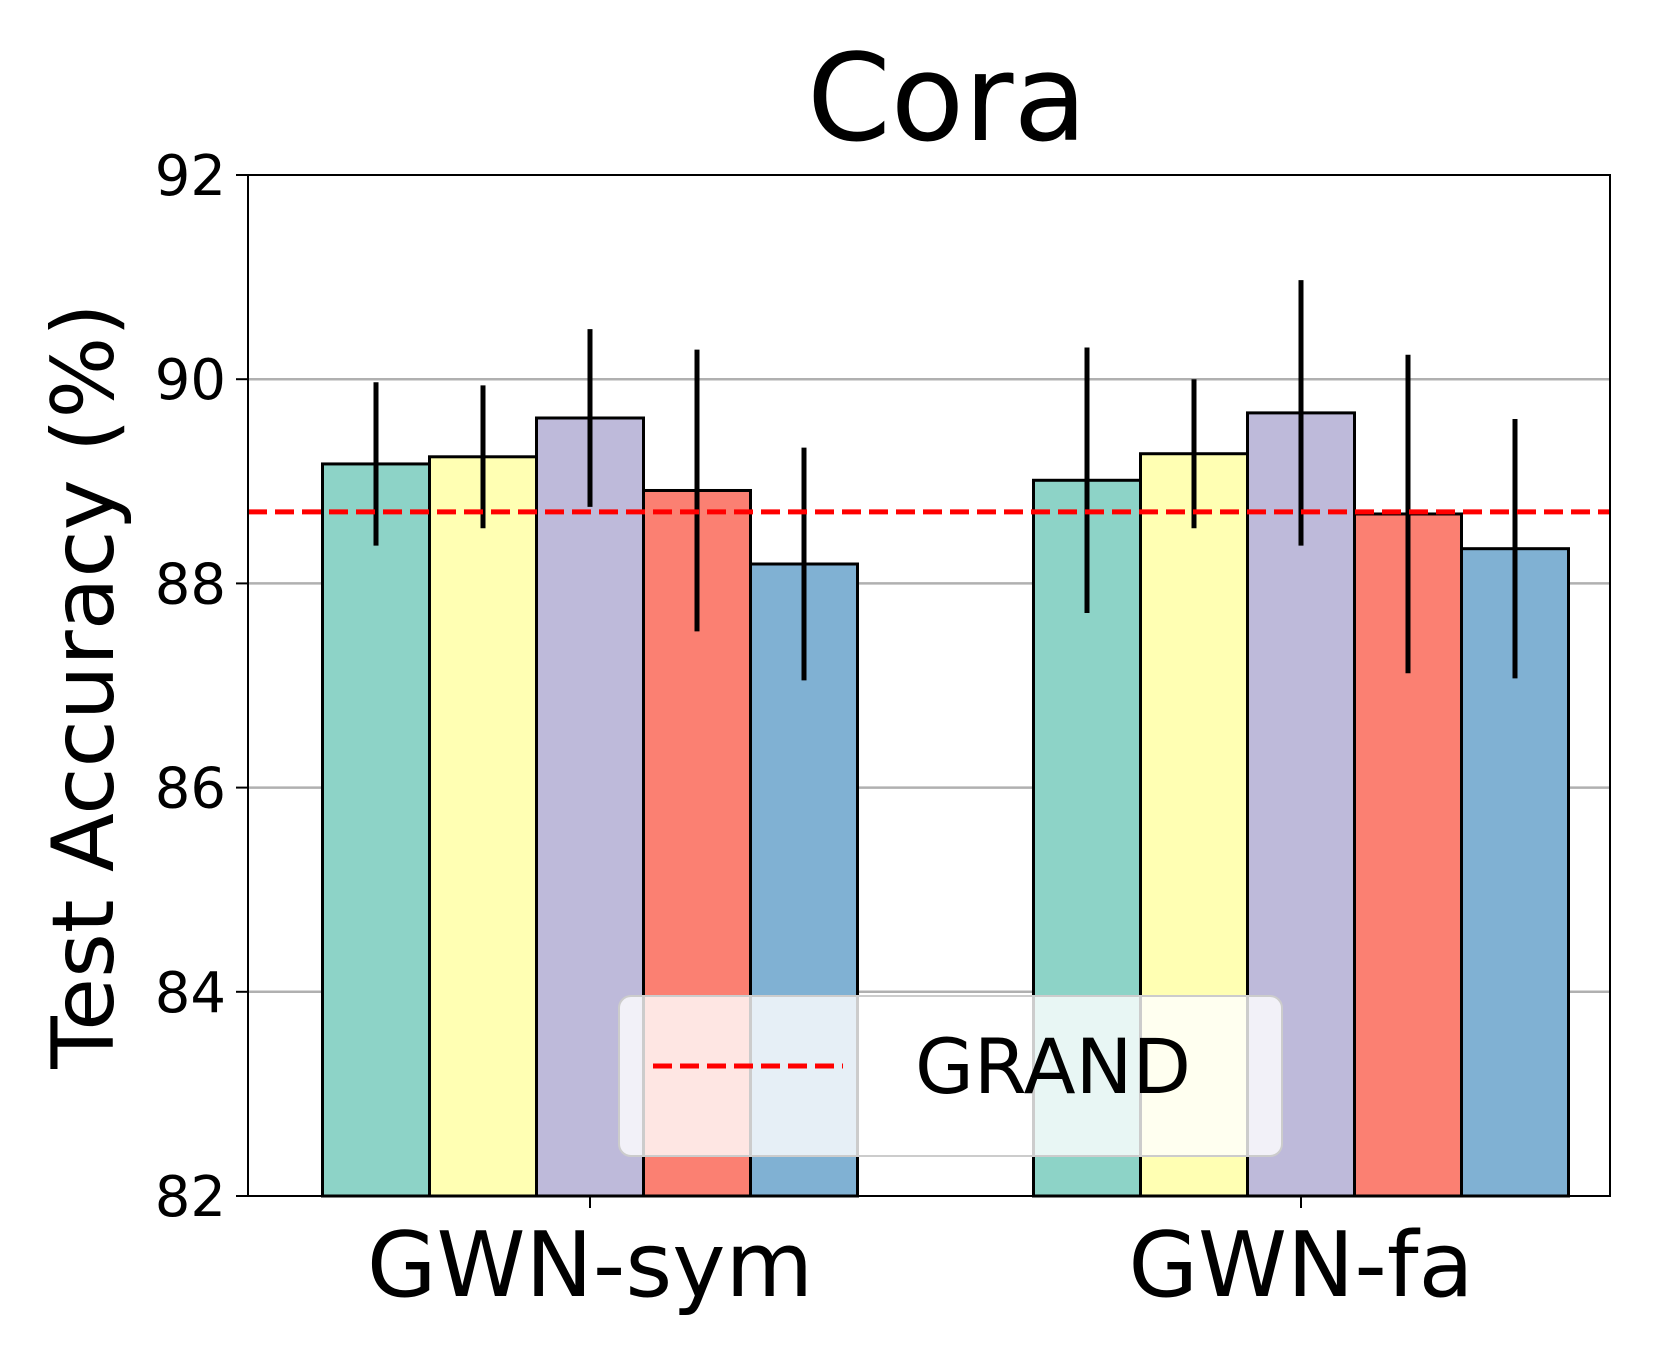  What do you see at coordinates (590, 1265) in the screenshot?
I see `x-tick-label: GWN-sym` at bounding box center [590, 1265].